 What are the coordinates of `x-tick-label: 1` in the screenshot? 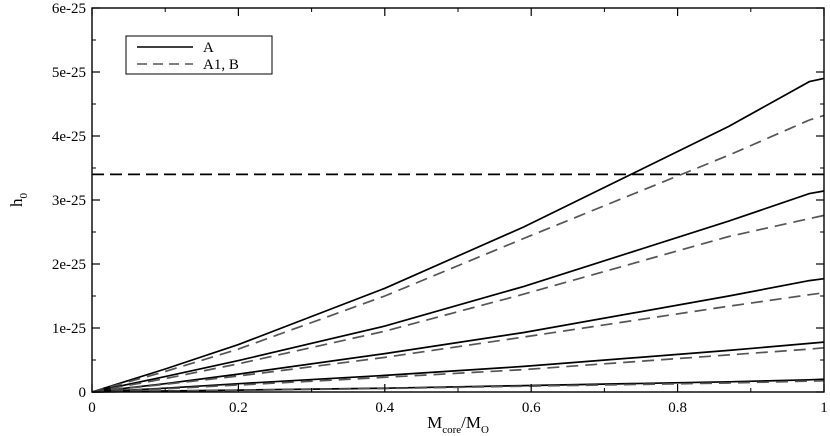 It's located at (824, 408).